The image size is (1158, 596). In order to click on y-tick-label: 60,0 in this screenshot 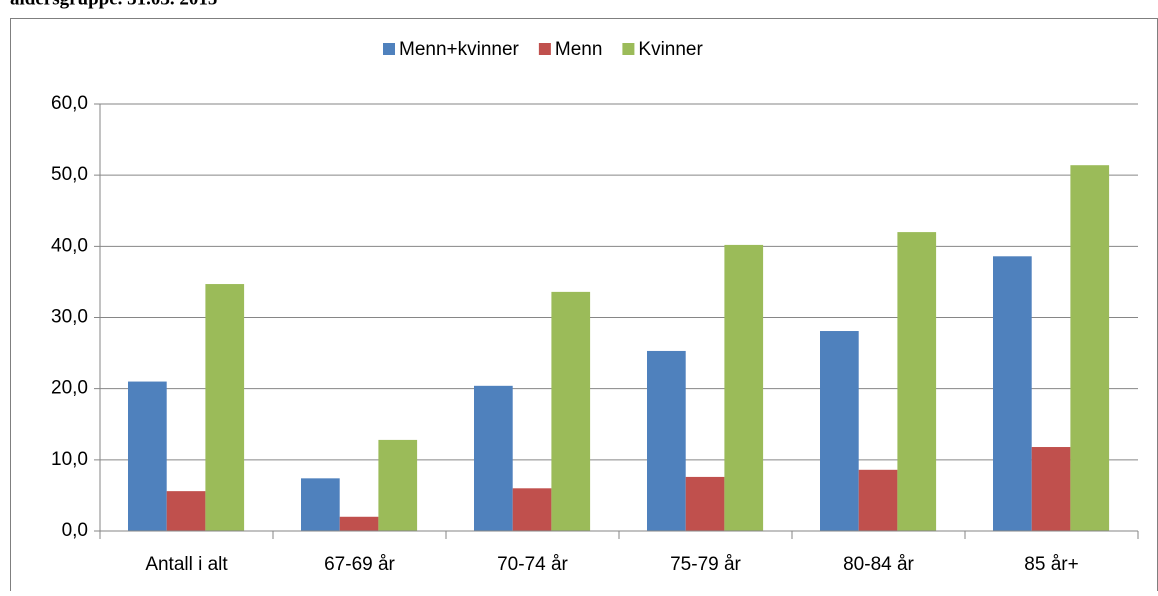, I will do `click(69, 103)`.